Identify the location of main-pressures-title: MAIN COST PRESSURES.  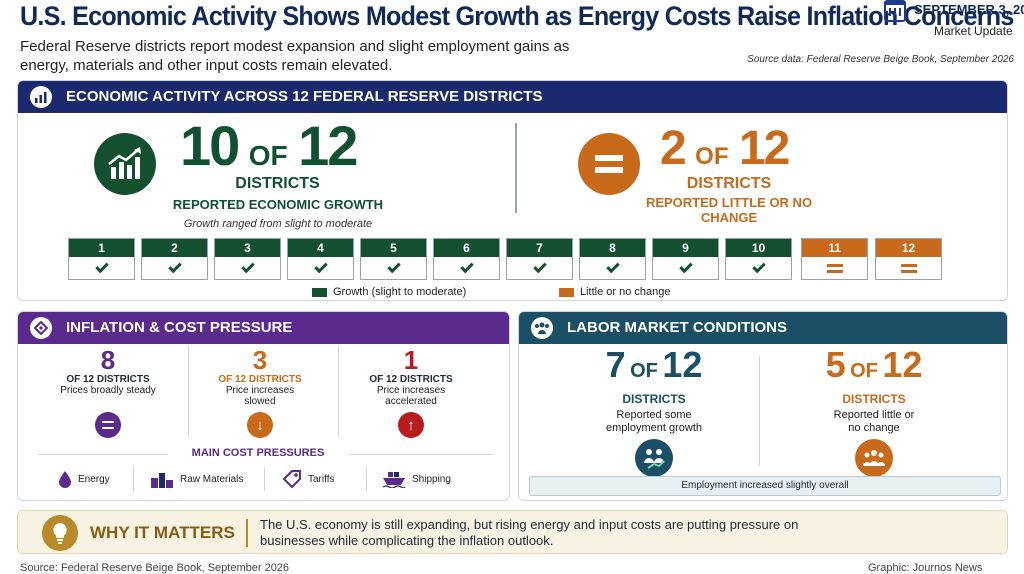
(258, 453).